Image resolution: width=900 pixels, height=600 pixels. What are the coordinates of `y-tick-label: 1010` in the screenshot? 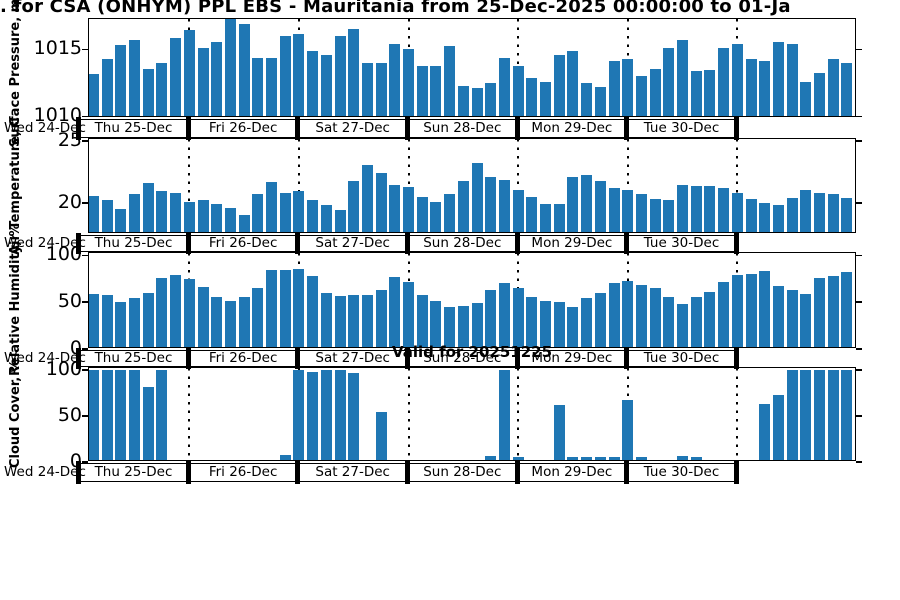 It's located at (57, 115).